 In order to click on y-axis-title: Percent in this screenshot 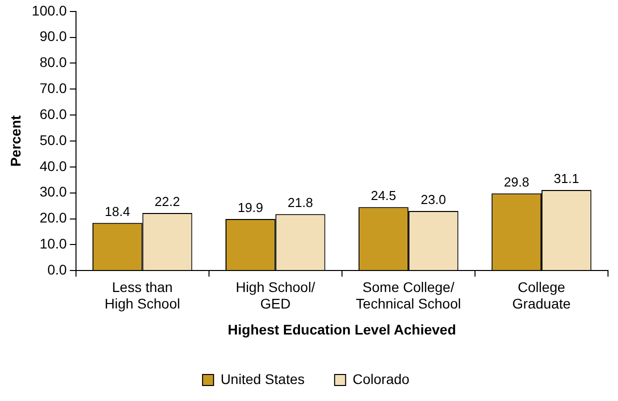, I will do `click(15, 140)`.